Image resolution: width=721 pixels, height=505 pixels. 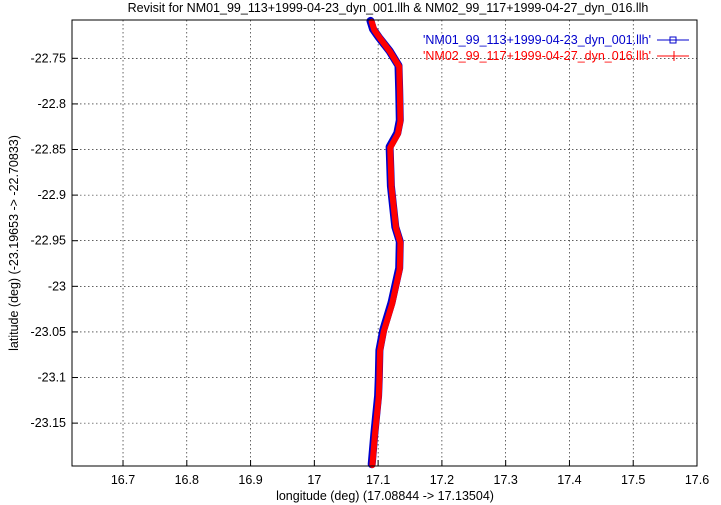 What do you see at coordinates (187, 480) in the screenshot?
I see `x-tick-label: 16.8` at bounding box center [187, 480].